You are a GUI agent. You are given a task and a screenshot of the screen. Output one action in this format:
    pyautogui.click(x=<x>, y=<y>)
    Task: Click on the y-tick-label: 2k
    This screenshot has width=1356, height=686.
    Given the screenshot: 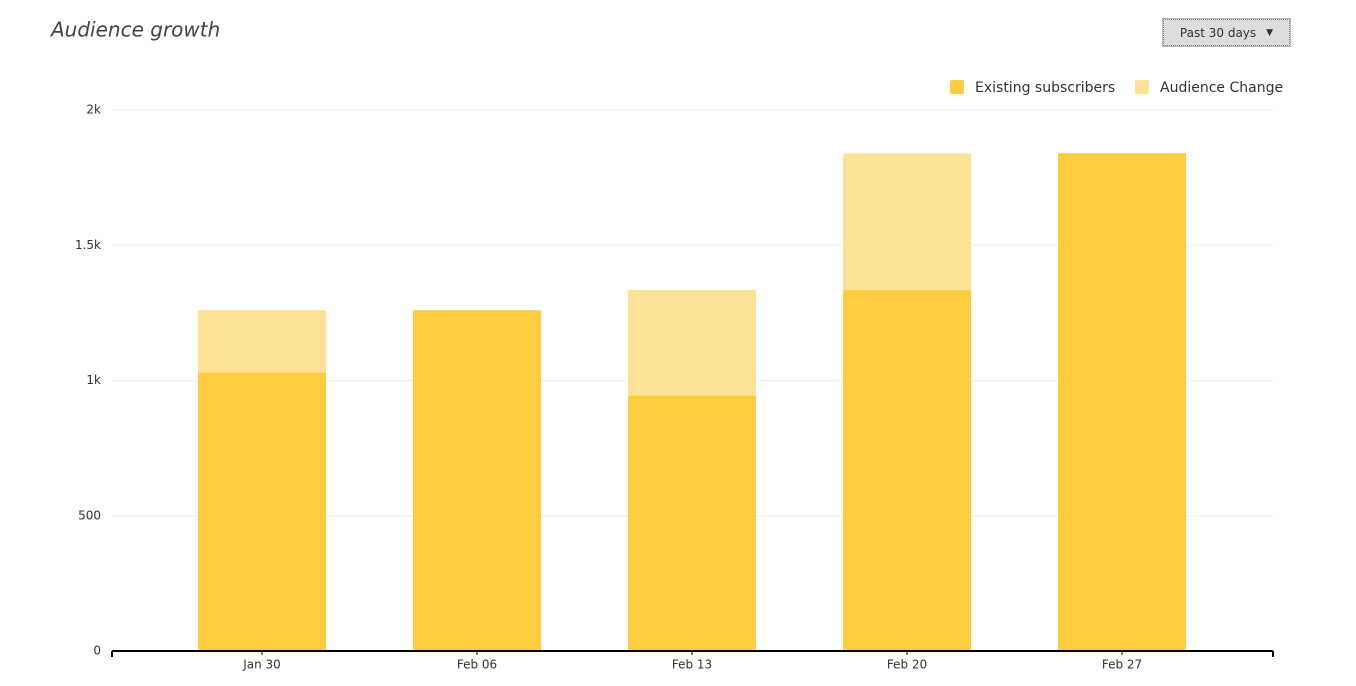 What is the action you would take?
    pyautogui.click(x=93, y=110)
    